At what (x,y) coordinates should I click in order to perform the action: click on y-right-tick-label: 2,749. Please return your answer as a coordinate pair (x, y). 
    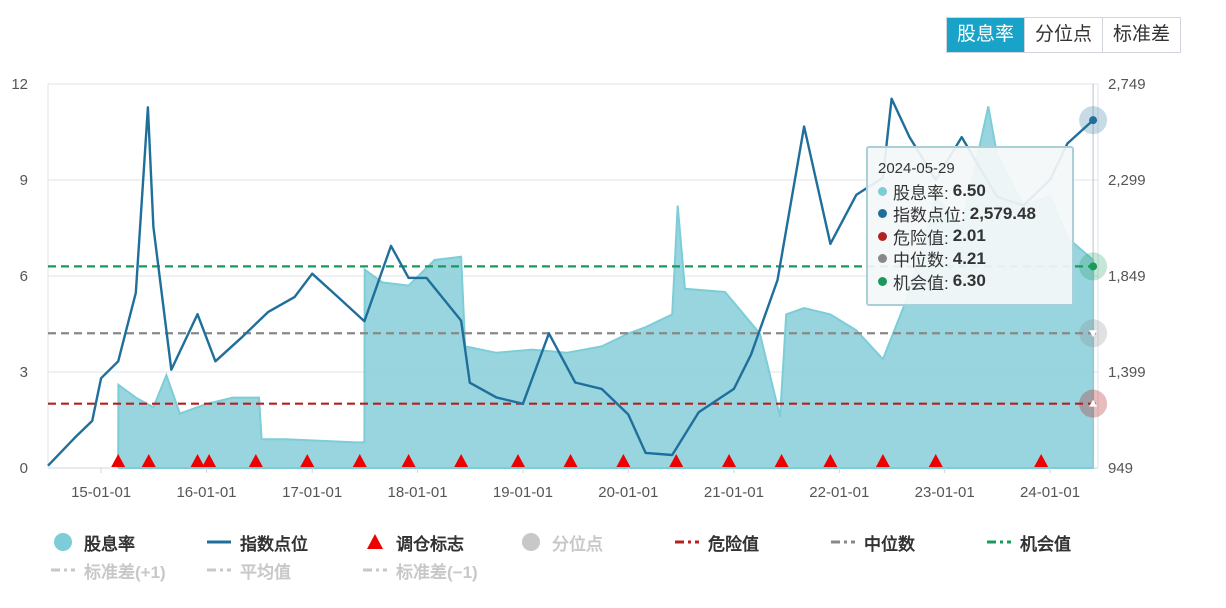
    Looking at the image, I should click on (1127, 84).